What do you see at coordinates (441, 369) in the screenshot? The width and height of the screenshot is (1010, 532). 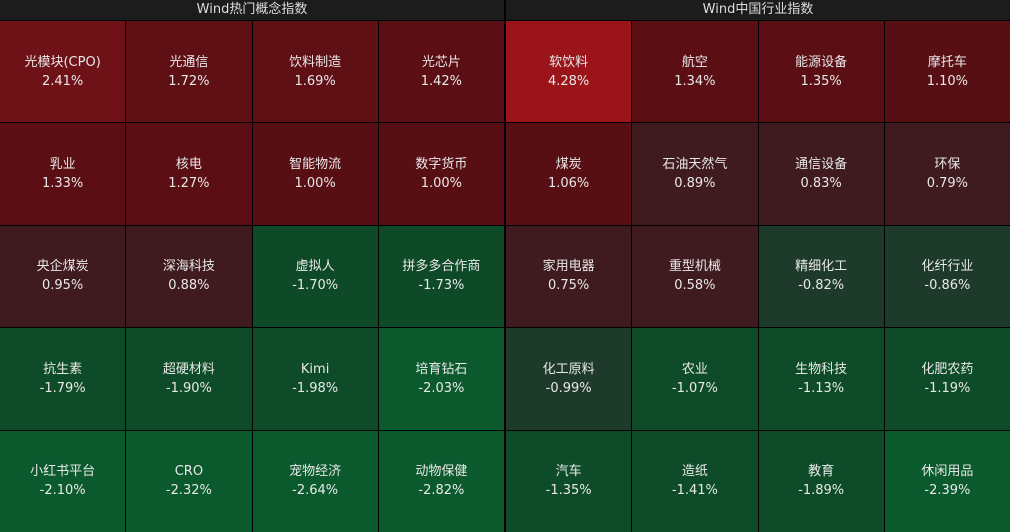 I see `tile-name: 培育钻石` at bounding box center [441, 369].